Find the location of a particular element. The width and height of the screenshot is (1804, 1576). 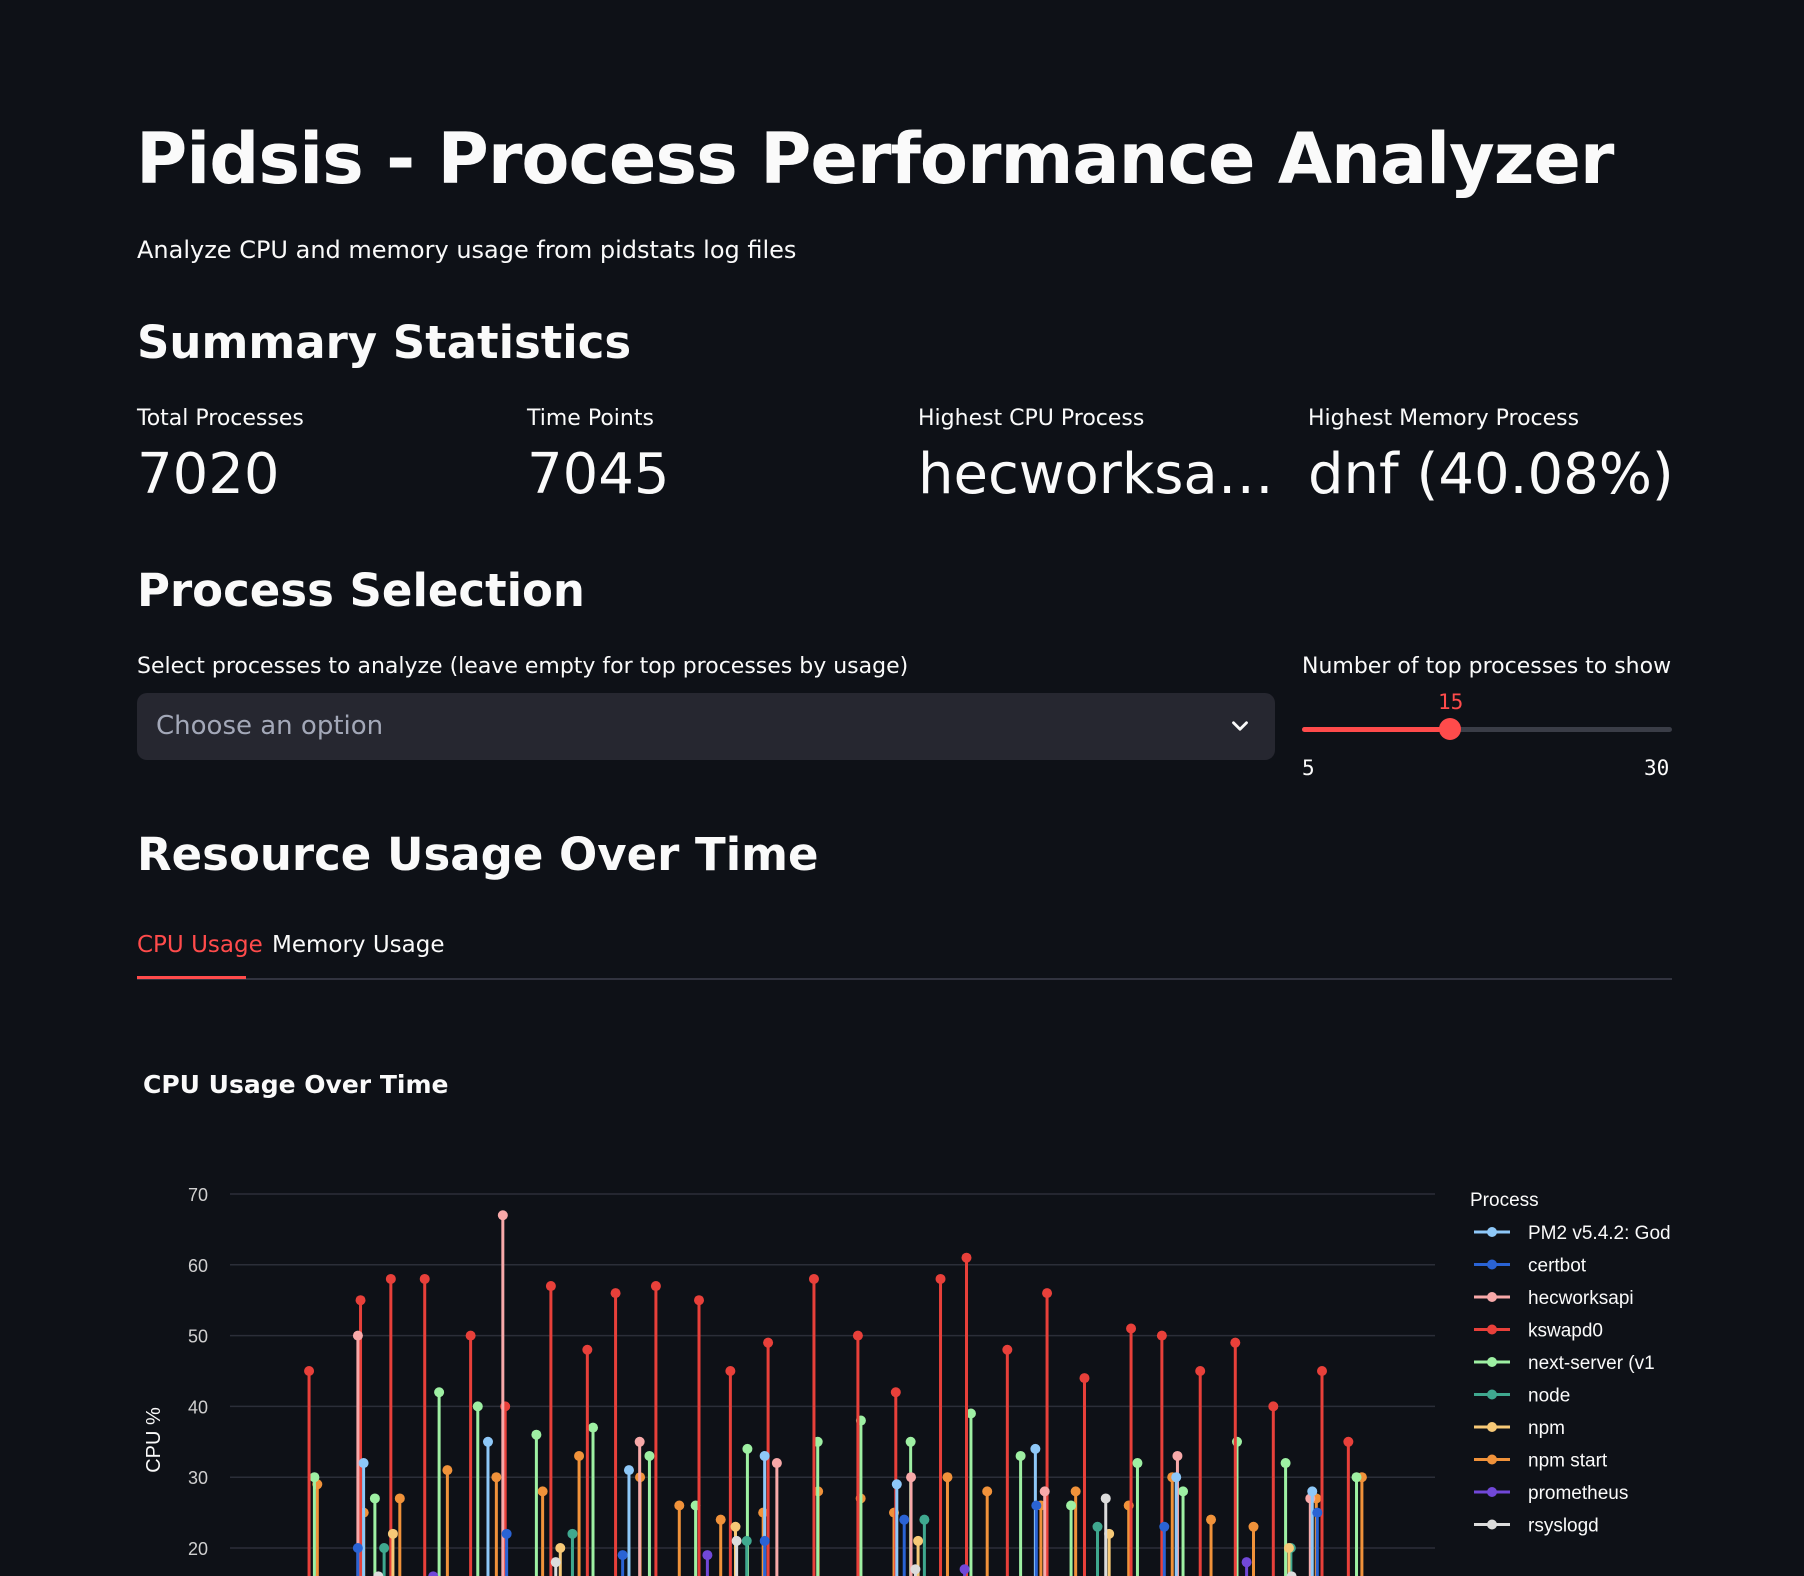

y-tick-label: 60 is located at coordinates (198, 1266).